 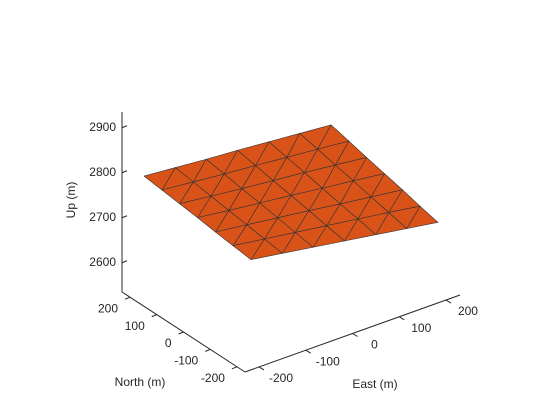 I want to click on x-tick-label: 200, so click(x=468, y=311).